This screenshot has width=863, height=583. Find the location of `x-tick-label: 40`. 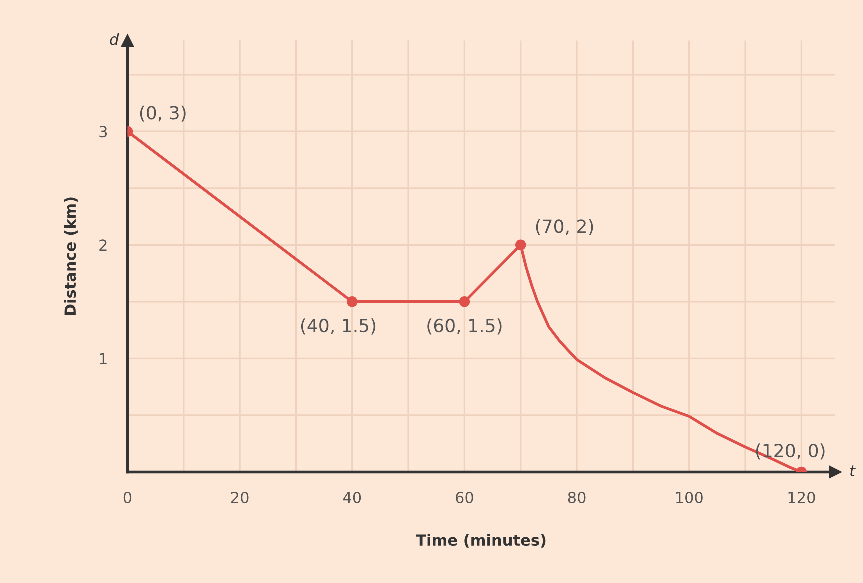

x-tick-label: 40 is located at coordinates (352, 498).